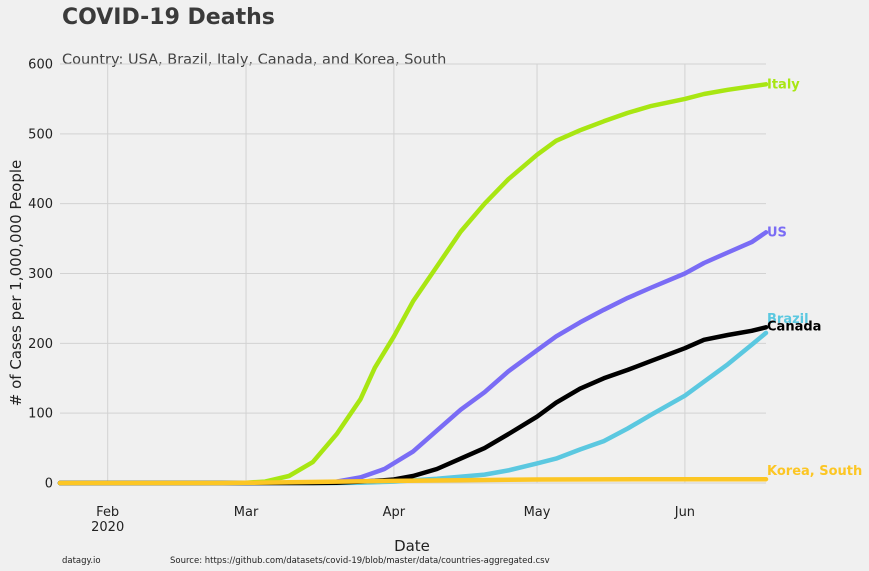 The width and height of the screenshot is (869, 571). What do you see at coordinates (246, 512) in the screenshot?
I see `x-tick-label: Mar` at bounding box center [246, 512].